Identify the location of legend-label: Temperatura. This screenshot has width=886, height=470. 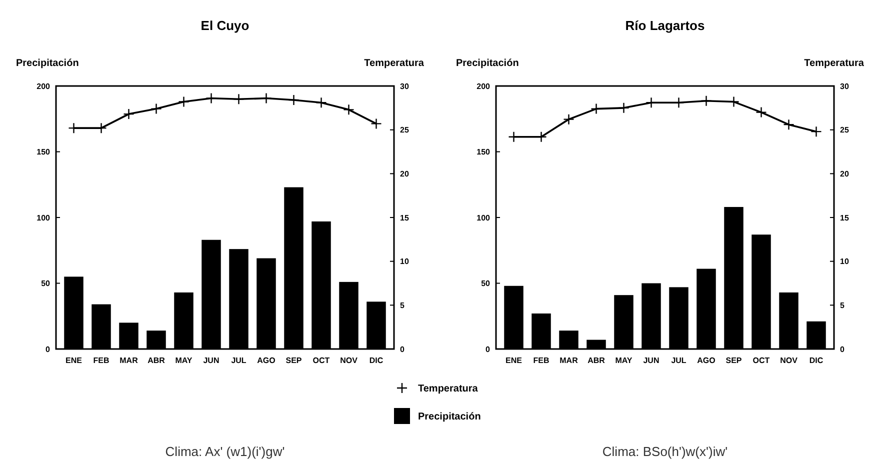
(448, 389).